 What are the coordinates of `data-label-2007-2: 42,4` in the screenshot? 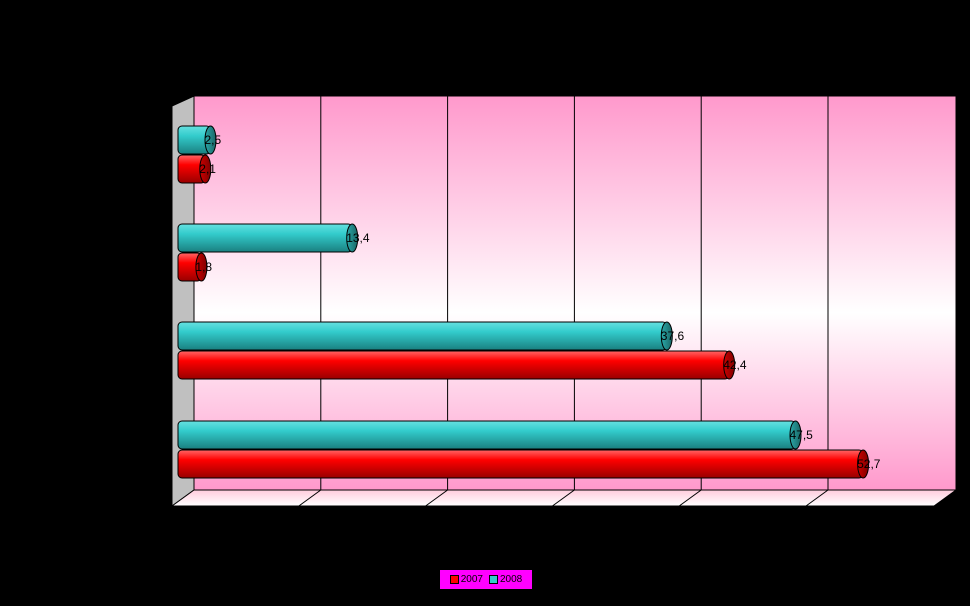 It's located at (735, 365).